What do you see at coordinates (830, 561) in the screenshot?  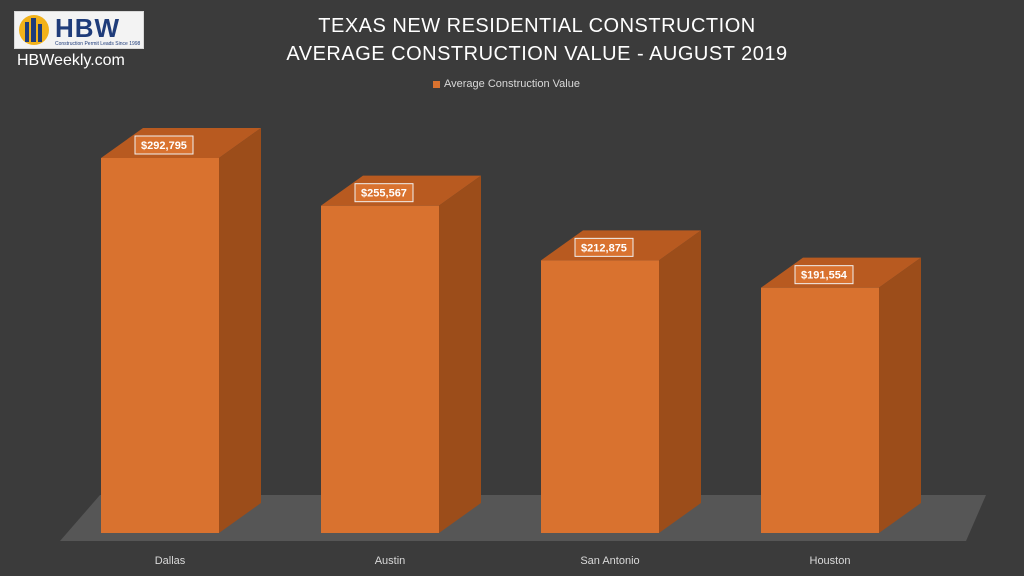 I see `category-label: Houston` at bounding box center [830, 561].